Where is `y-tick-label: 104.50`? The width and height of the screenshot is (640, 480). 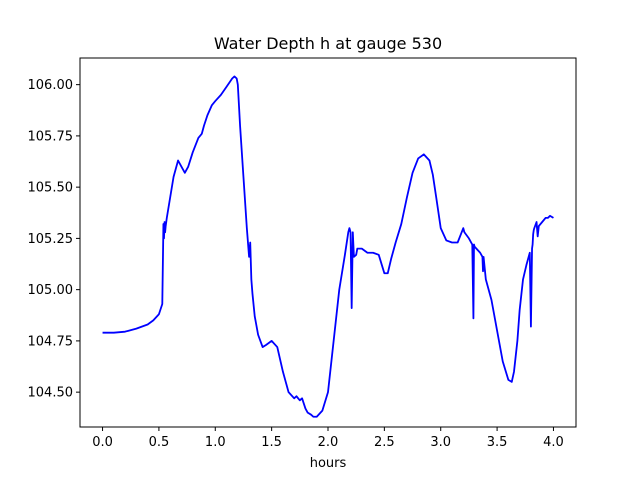
y-tick-label: 104.50 is located at coordinates (51, 393).